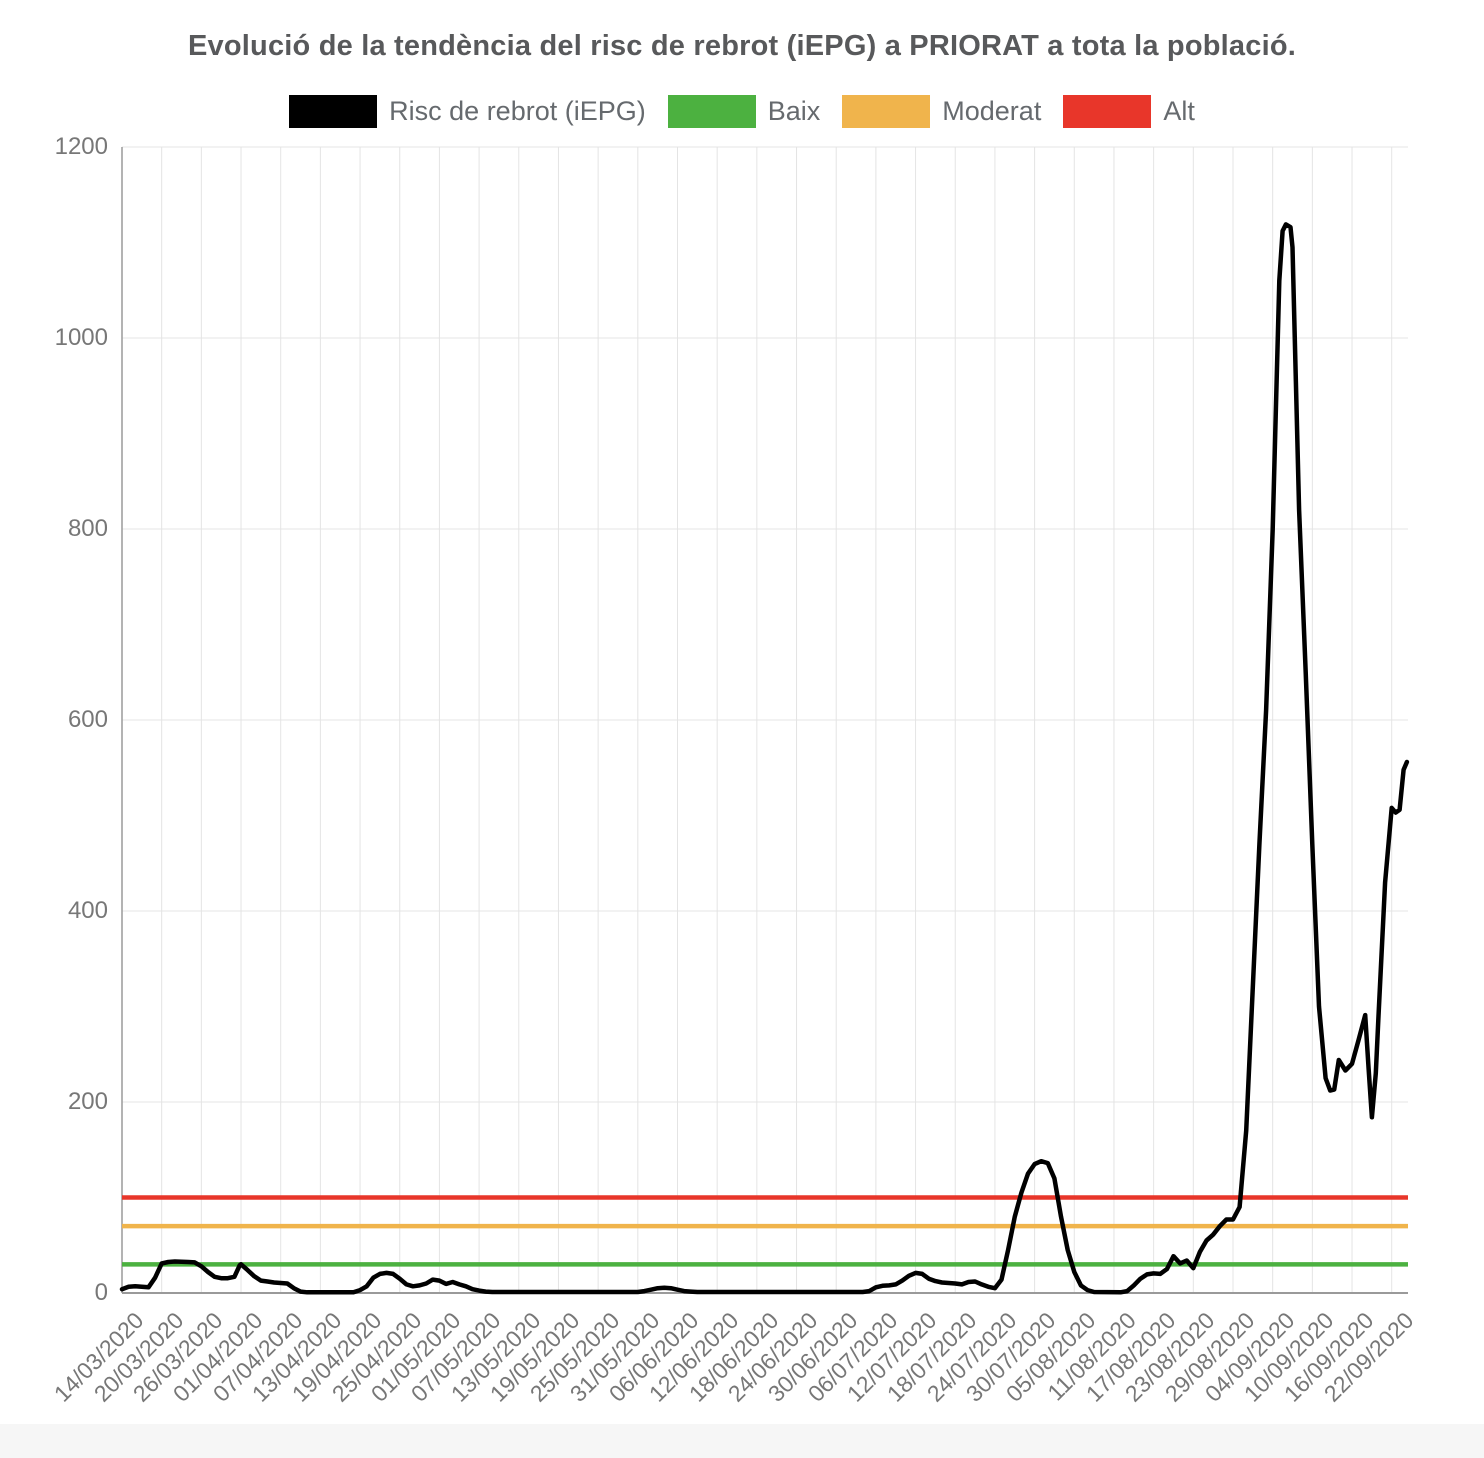 Image resolution: width=1484 pixels, height=1458 pixels. Describe the element at coordinates (1179, 111) in the screenshot. I see `legend-label: Alt` at that location.